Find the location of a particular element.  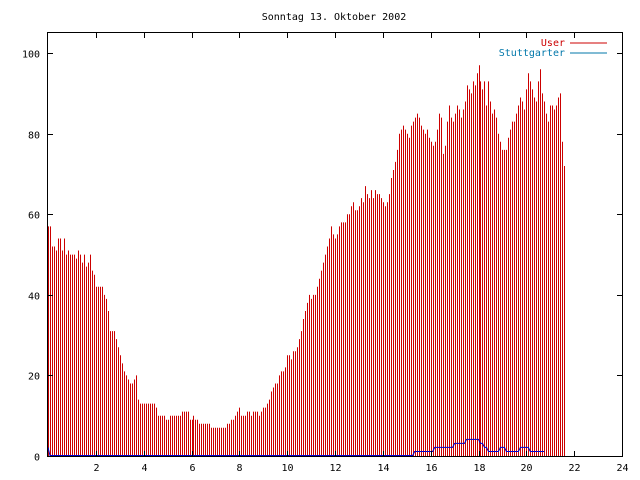

x-tick-label: 14 is located at coordinates (383, 468).